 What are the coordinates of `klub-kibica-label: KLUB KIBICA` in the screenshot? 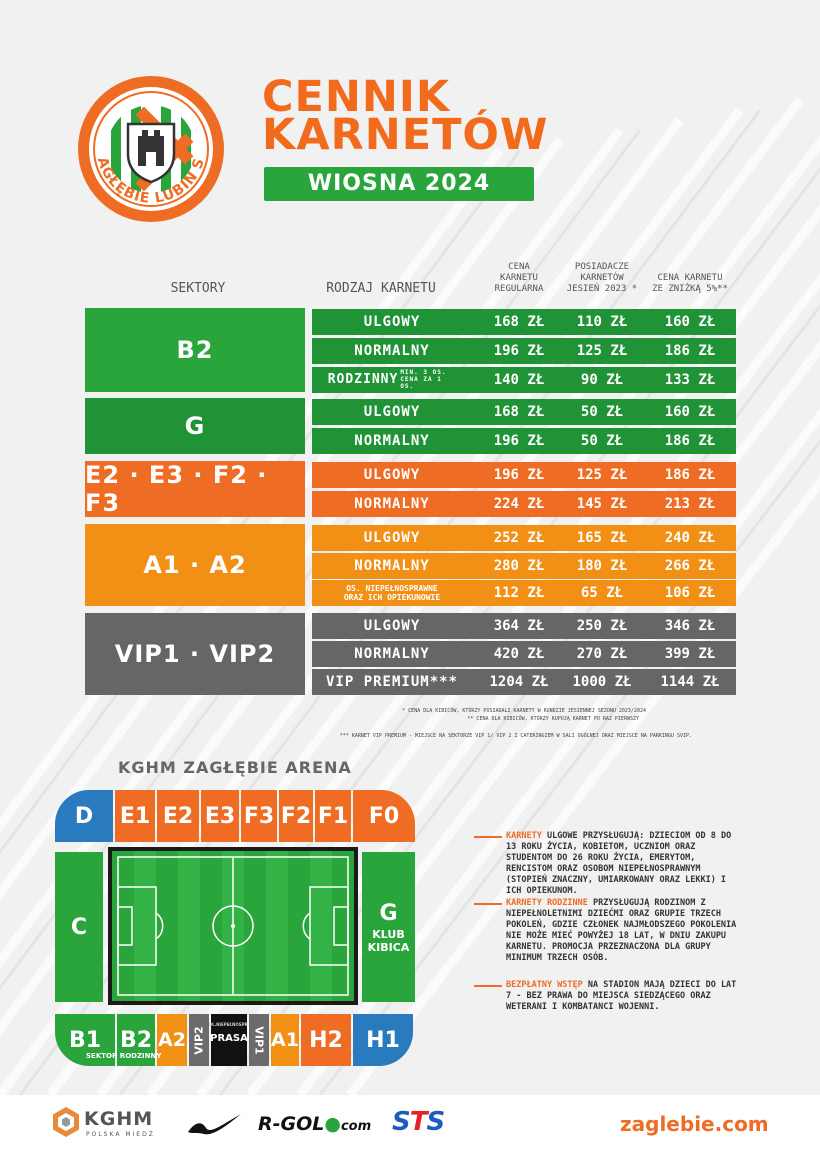 It's located at (388, 940).